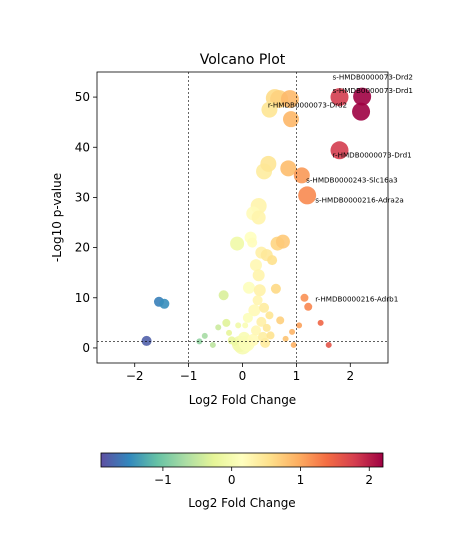  I want to click on chart-title: Volcano Plot, so click(243, 60).